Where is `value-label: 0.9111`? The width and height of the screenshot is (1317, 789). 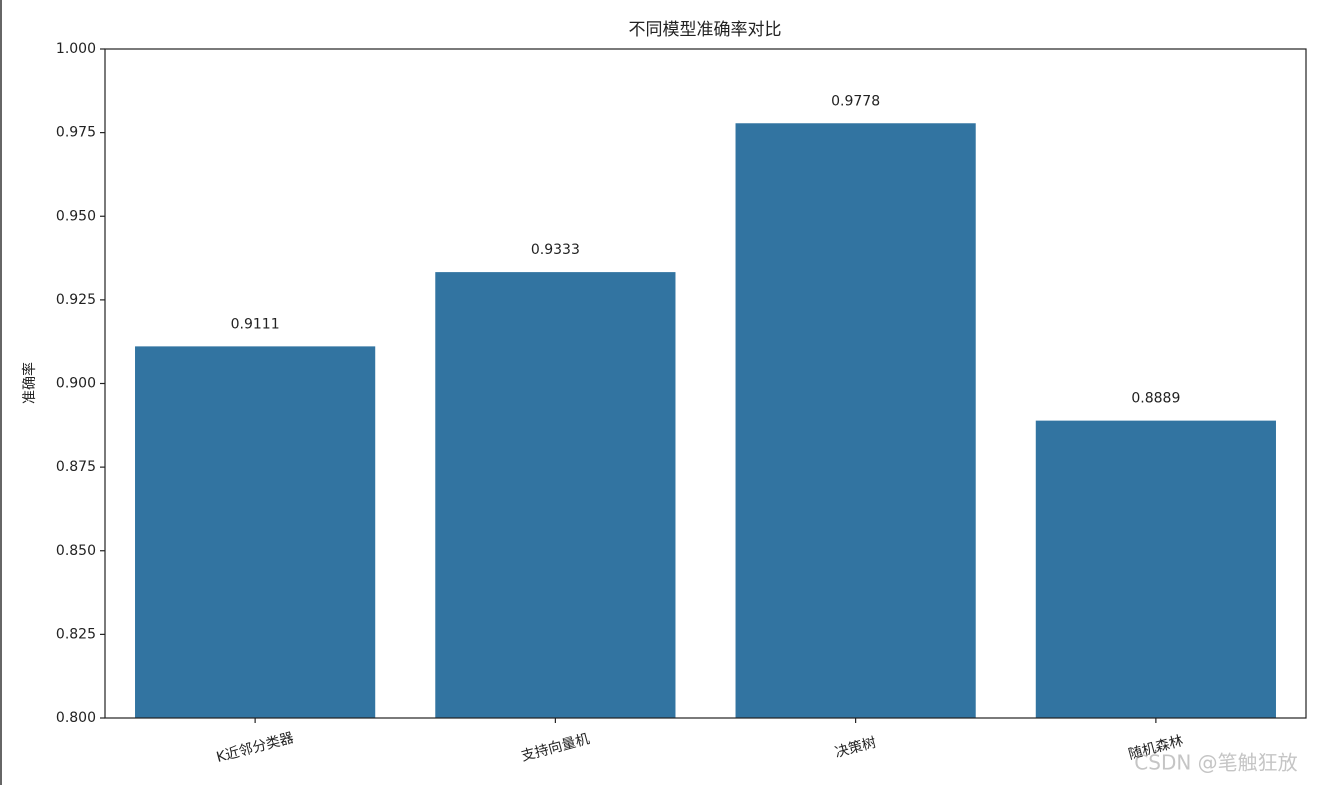
value-label: 0.9111 is located at coordinates (255, 324).